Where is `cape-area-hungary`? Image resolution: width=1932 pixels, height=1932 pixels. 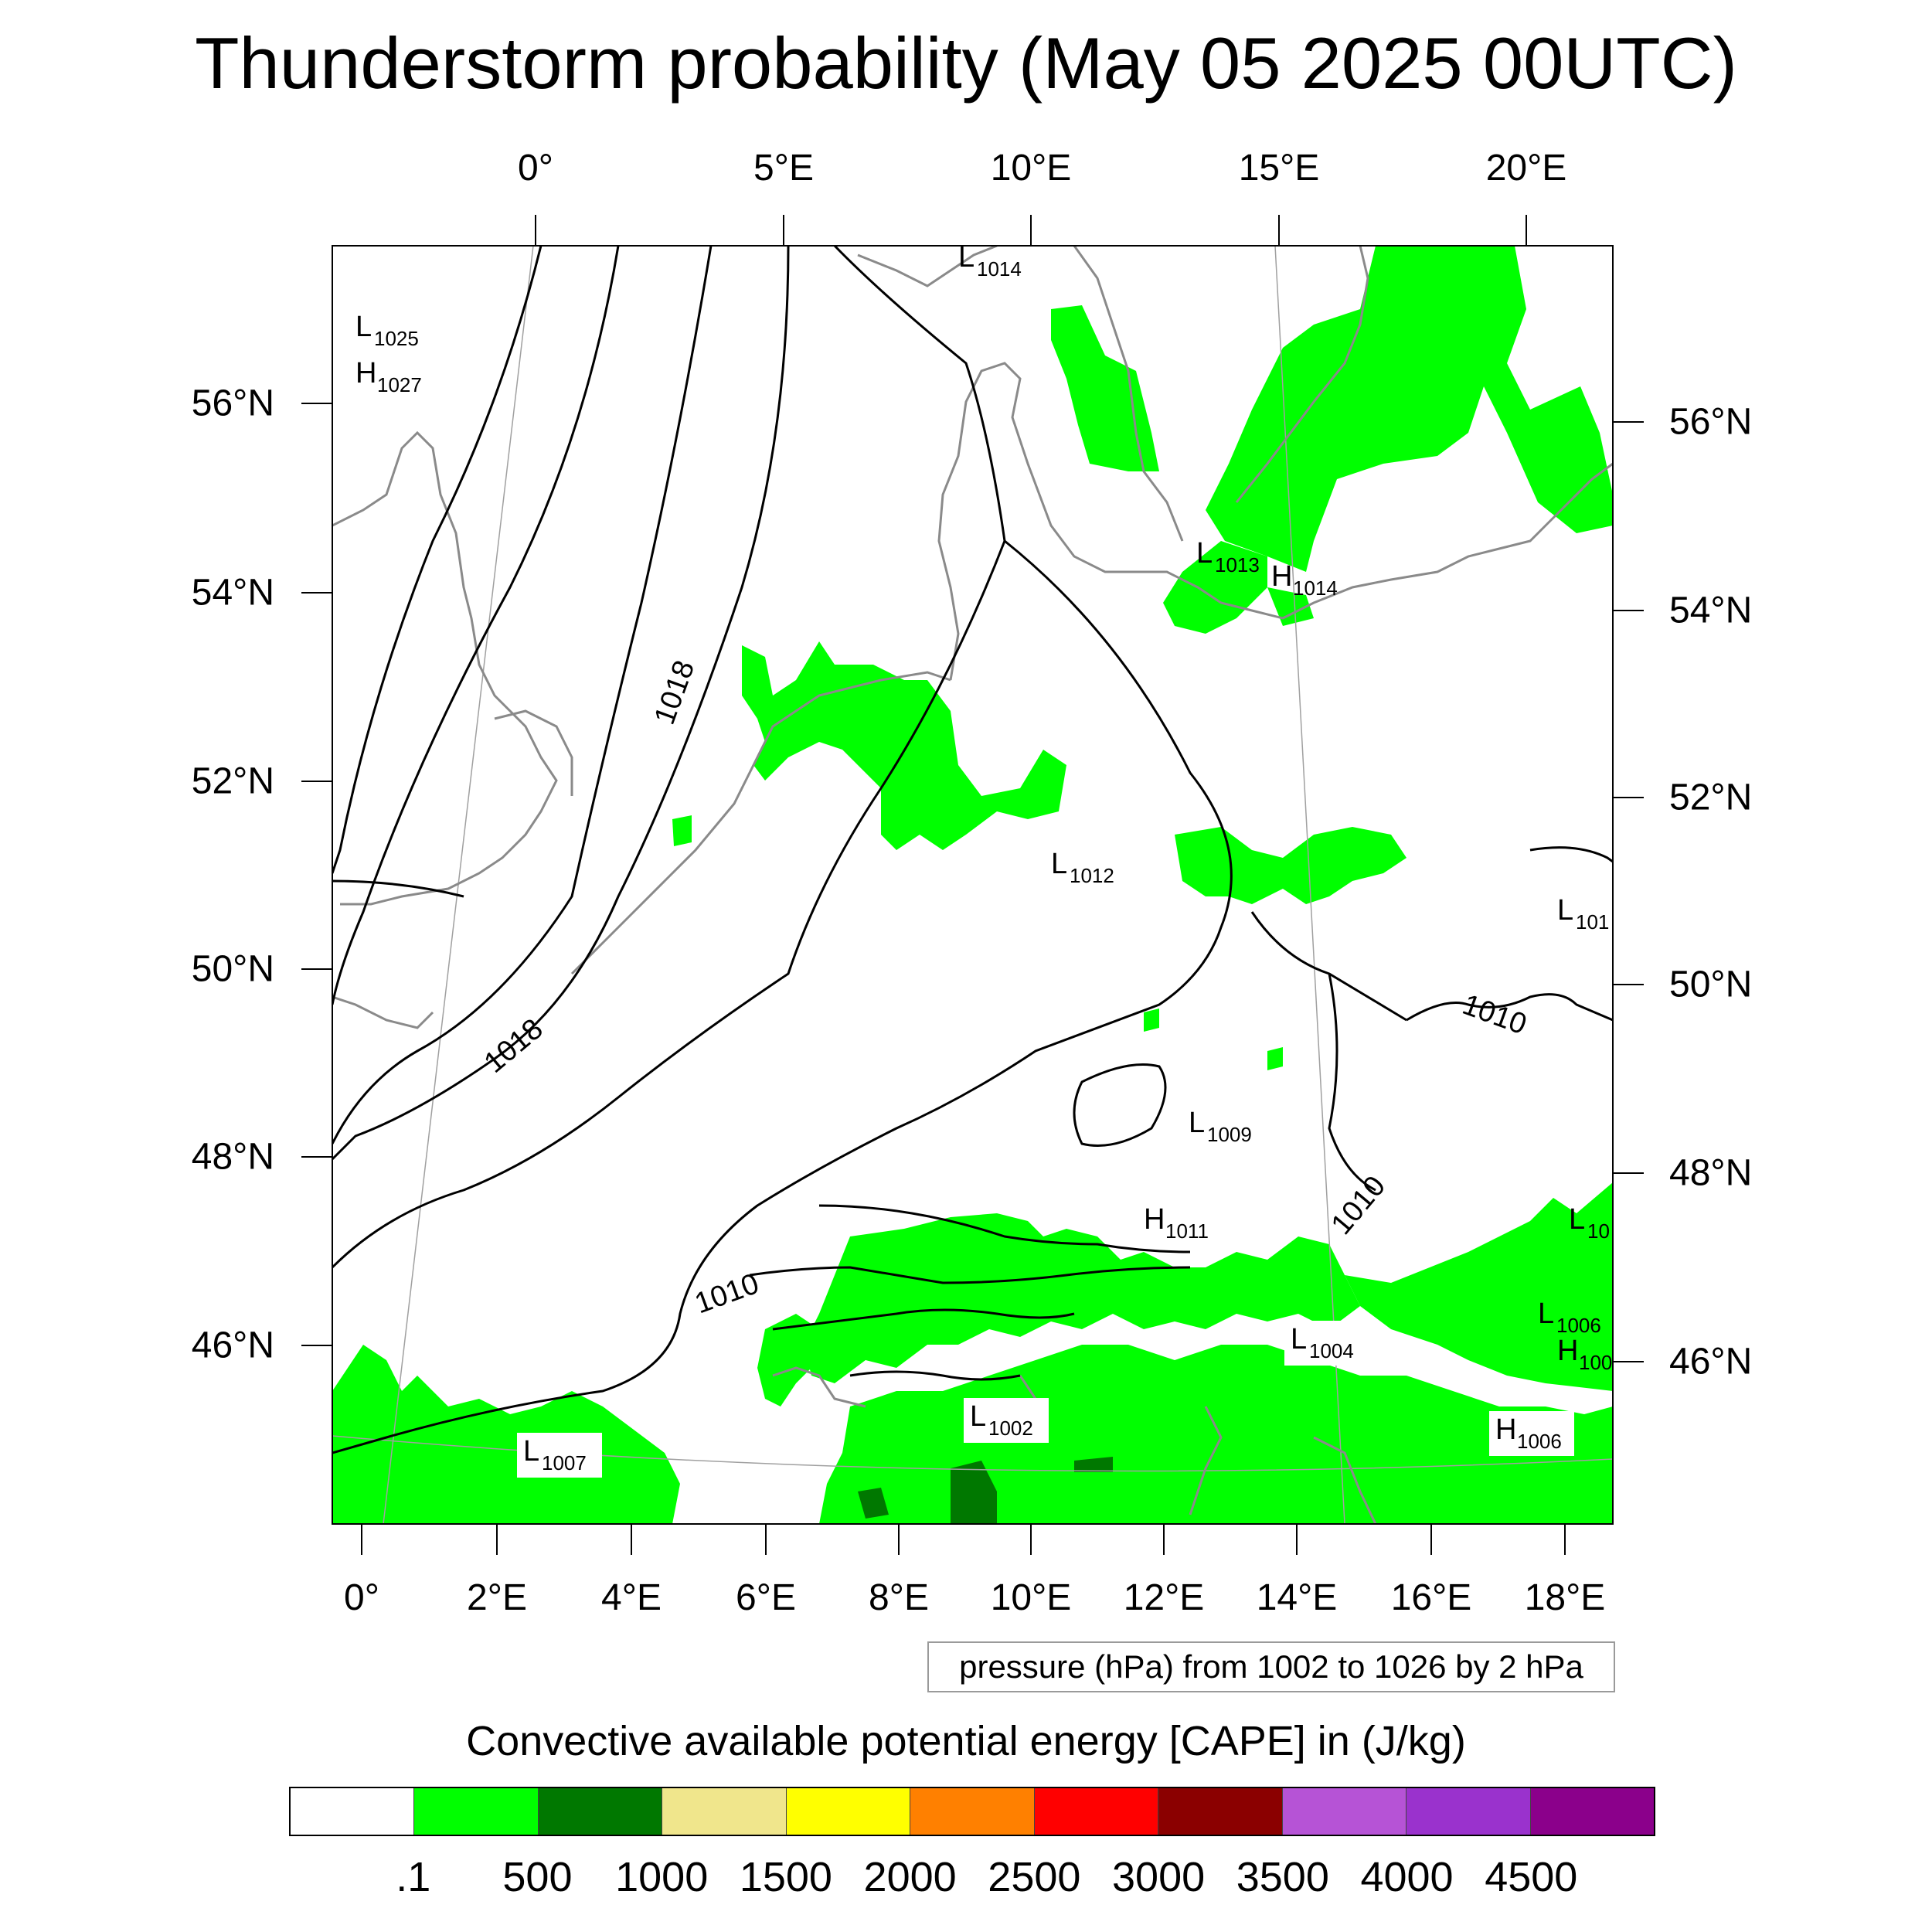 cape-area-hungary is located at coordinates (1479, 1286).